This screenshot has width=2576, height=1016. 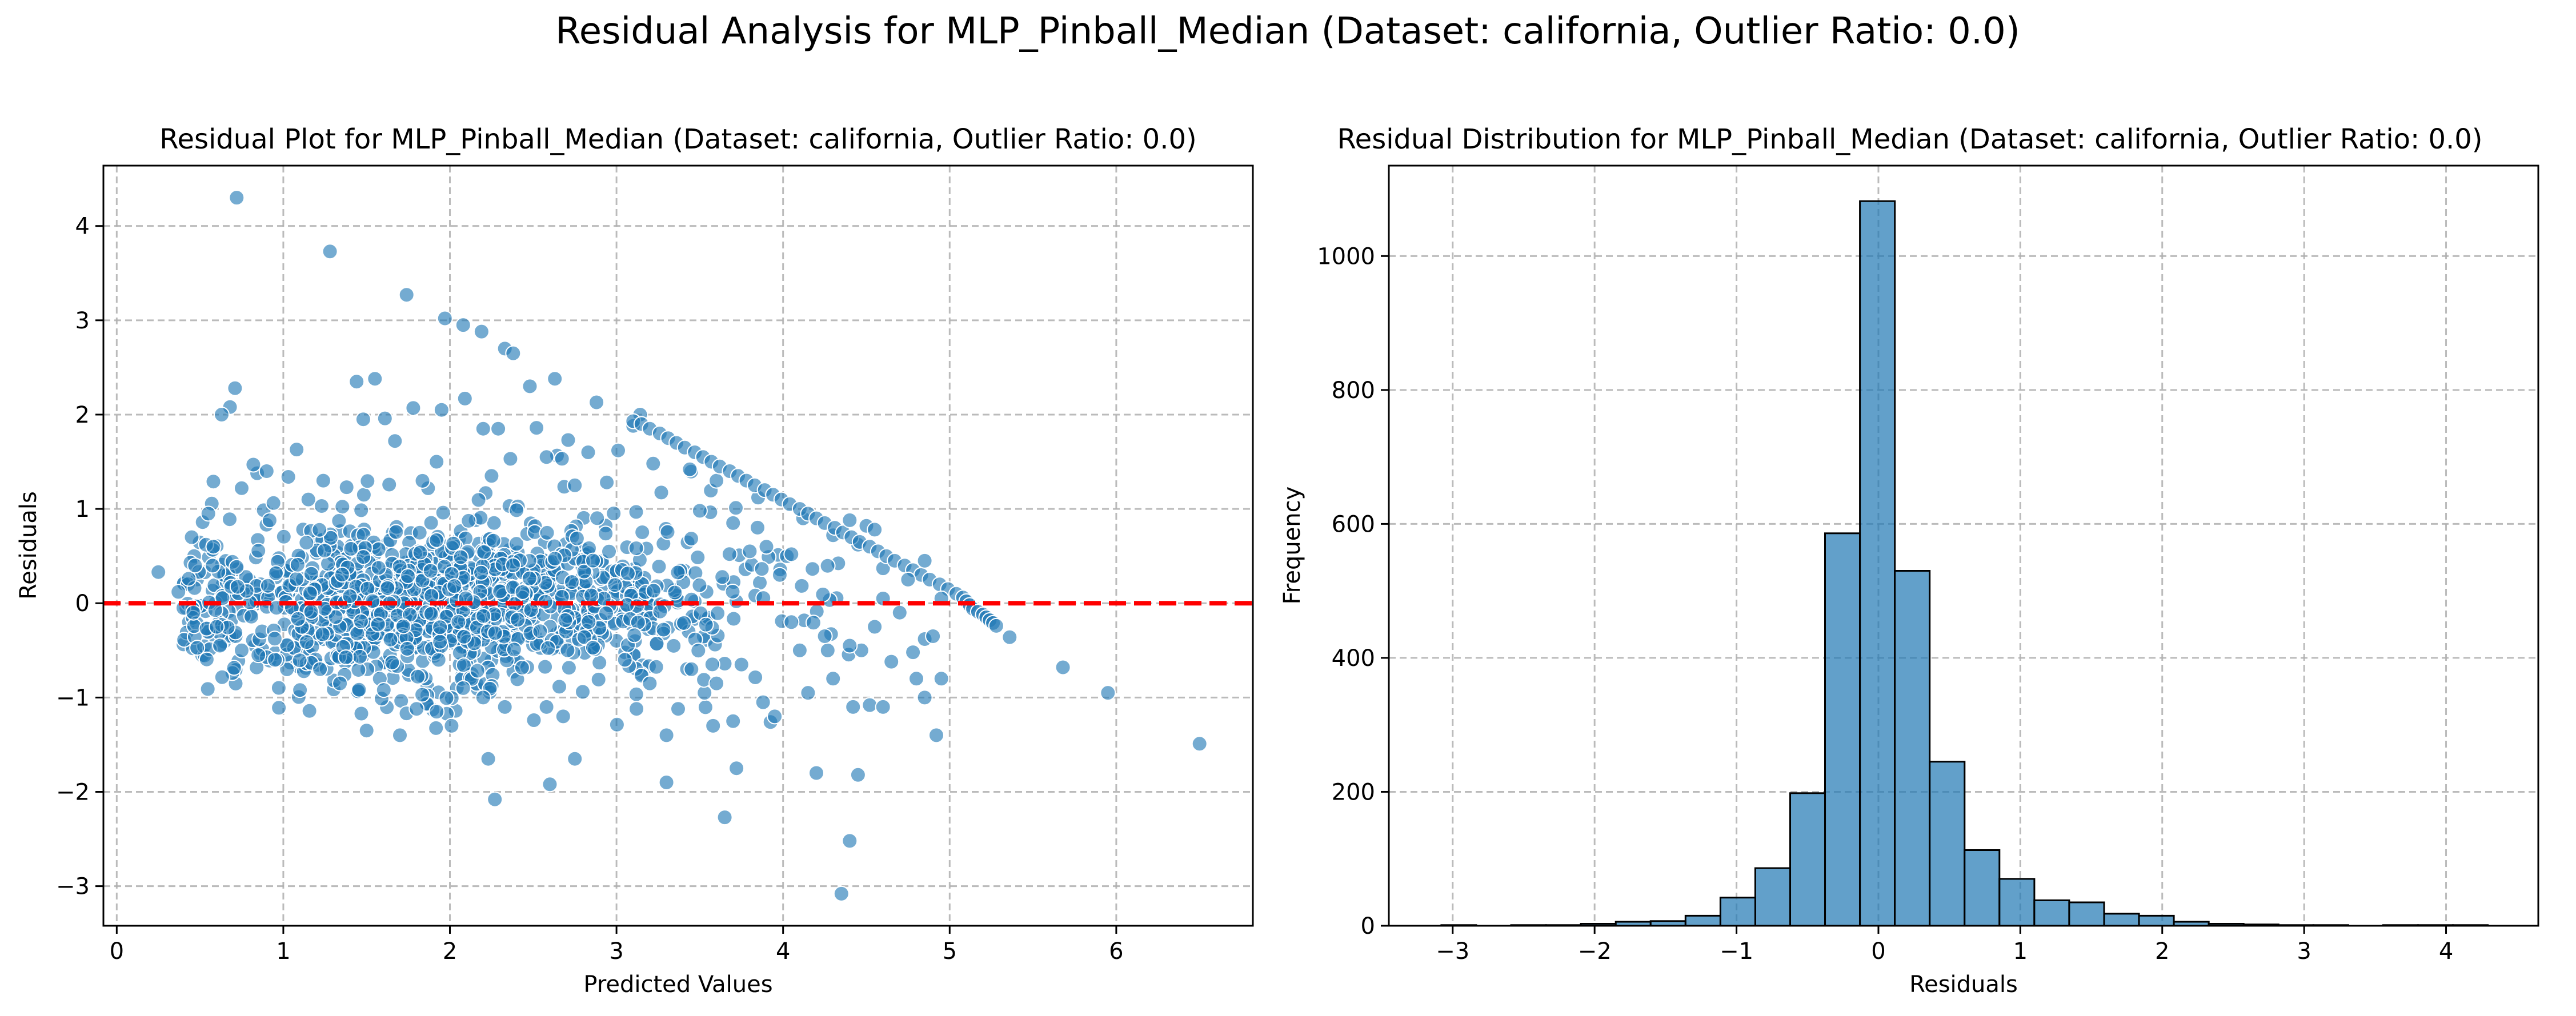 I want to click on y-tick-label: −2, so click(x=73, y=793).